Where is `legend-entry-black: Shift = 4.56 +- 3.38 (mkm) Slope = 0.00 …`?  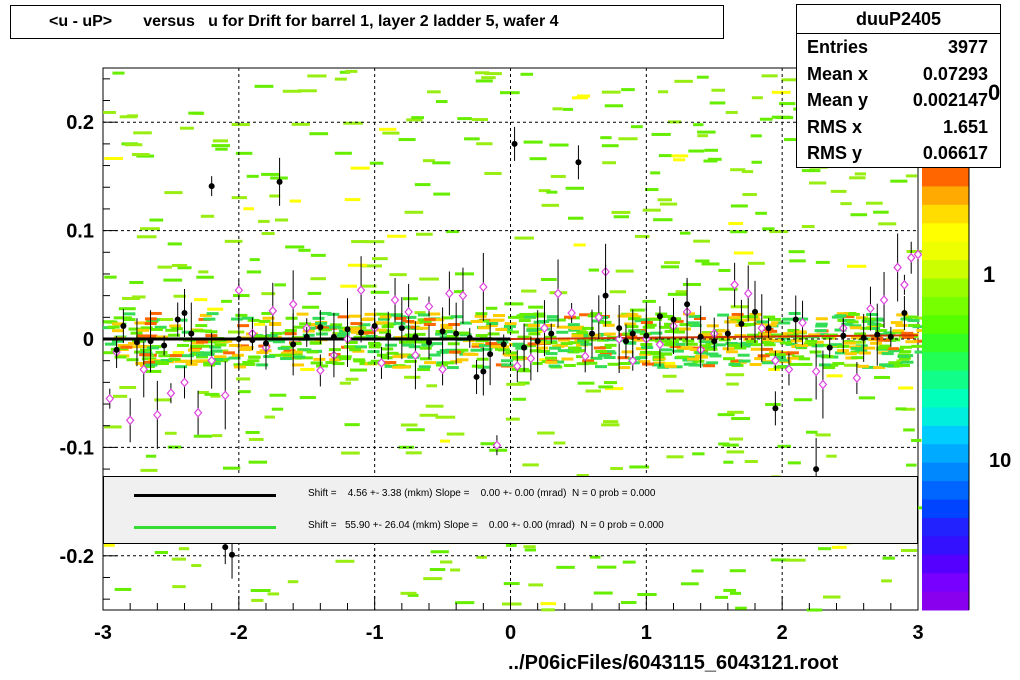
legend-entry-black: Shift = 4.56 +- 3.38 (mkm) Slope = 0.00 … is located at coordinates (510, 495).